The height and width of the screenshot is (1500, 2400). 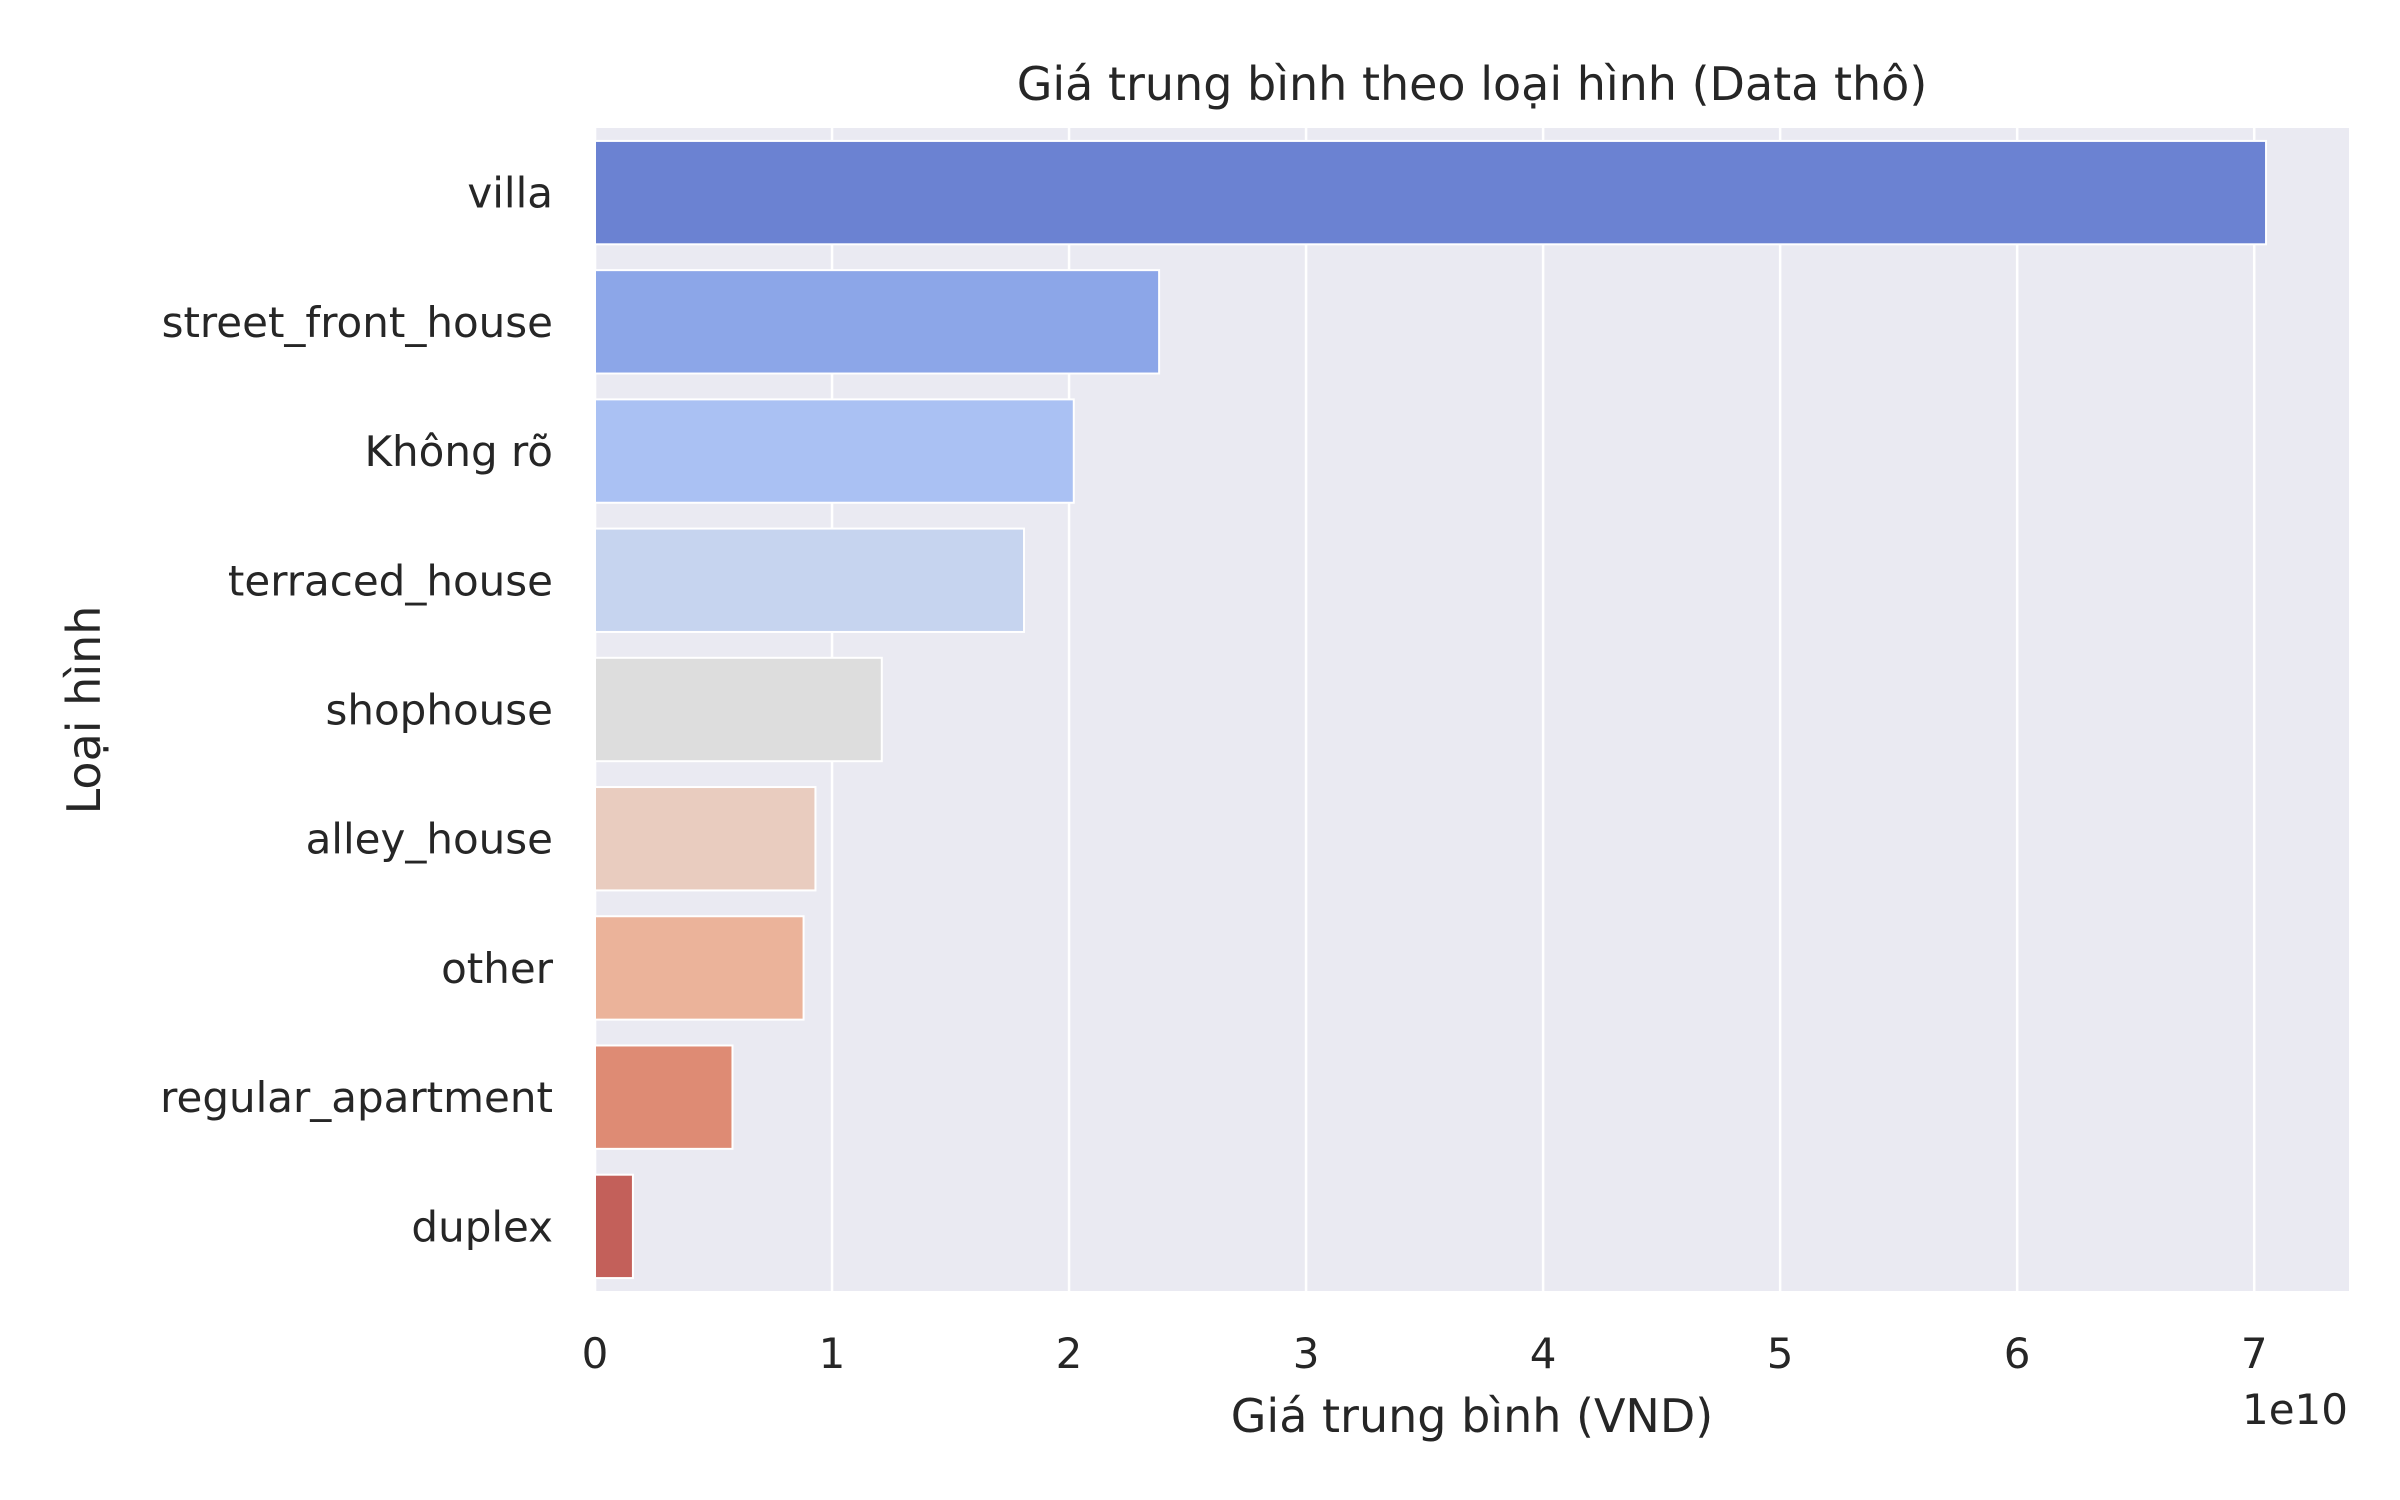 What do you see at coordinates (1069, 1353) in the screenshot?
I see `x-tick-label: 2` at bounding box center [1069, 1353].